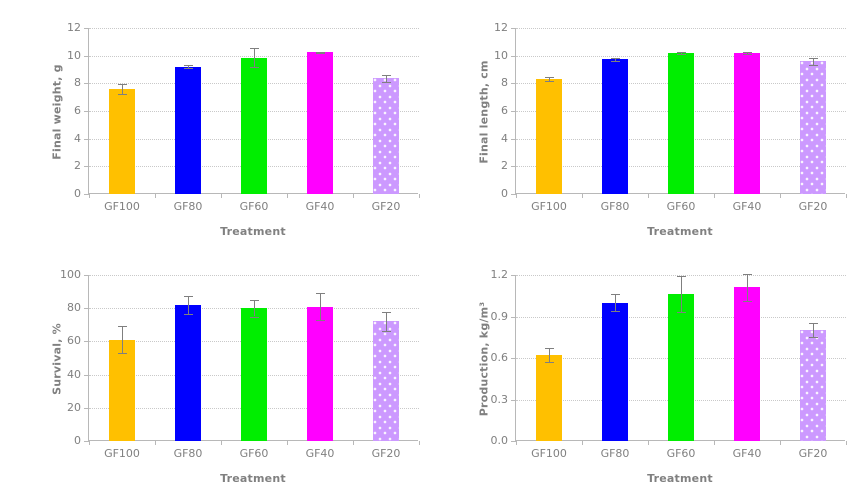 This screenshot has height=495, width=854. Describe the element at coordinates (74, 407) in the screenshot. I see `y-tick-label: 20` at that location.